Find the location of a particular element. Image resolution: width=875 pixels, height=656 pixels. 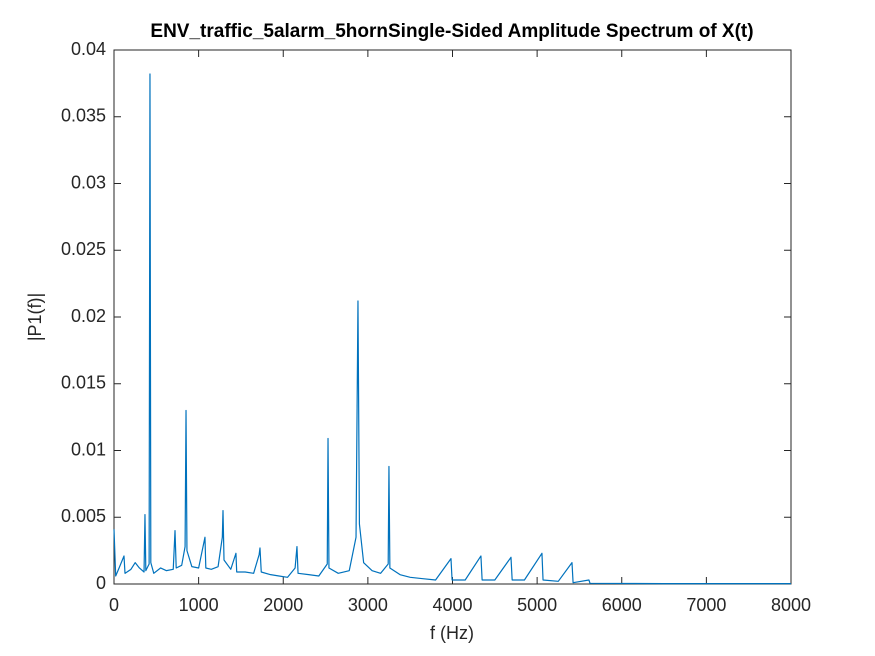

x-tick-label: 3000 is located at coordinates (368, 605).